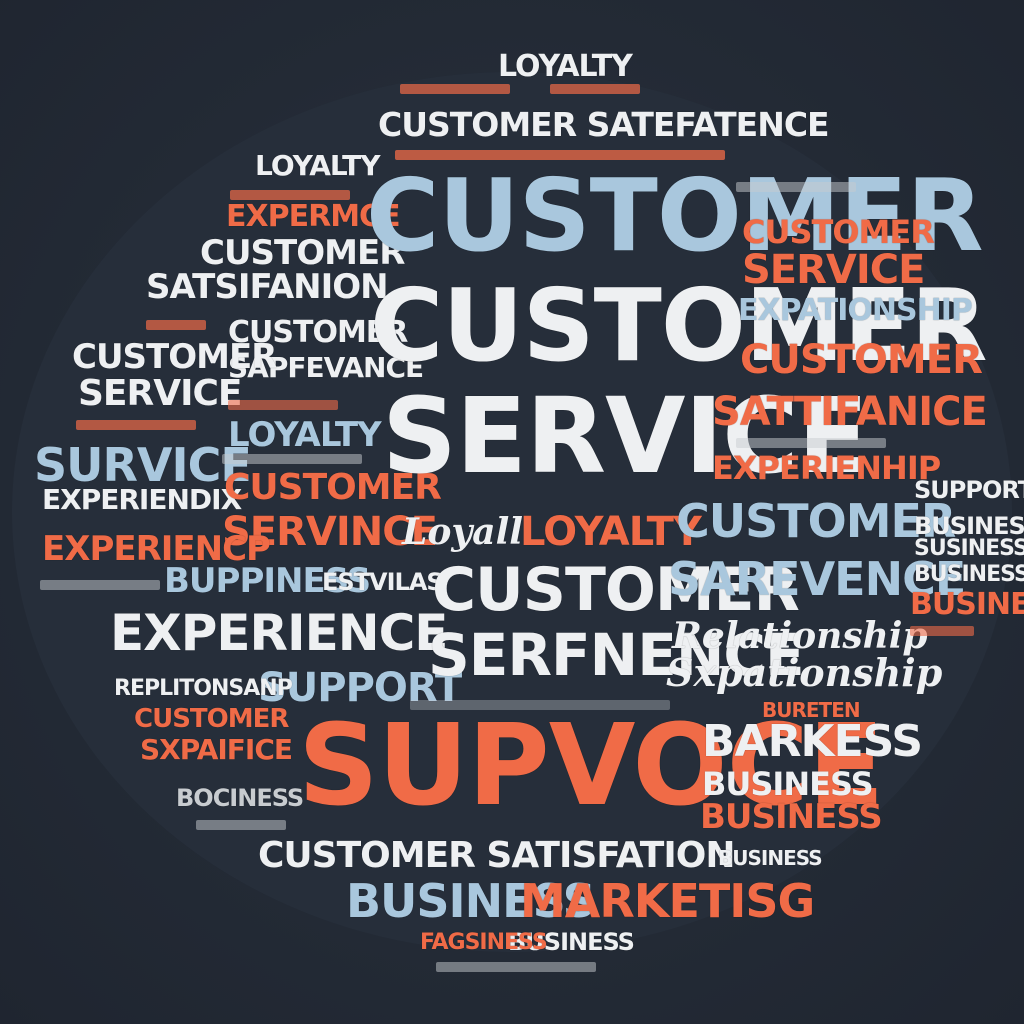  What do you see at coordinates (591, 766) in the screenshot?
I see `word-supvoce-big: SUPVOCE` at bounding box center [591, 766].